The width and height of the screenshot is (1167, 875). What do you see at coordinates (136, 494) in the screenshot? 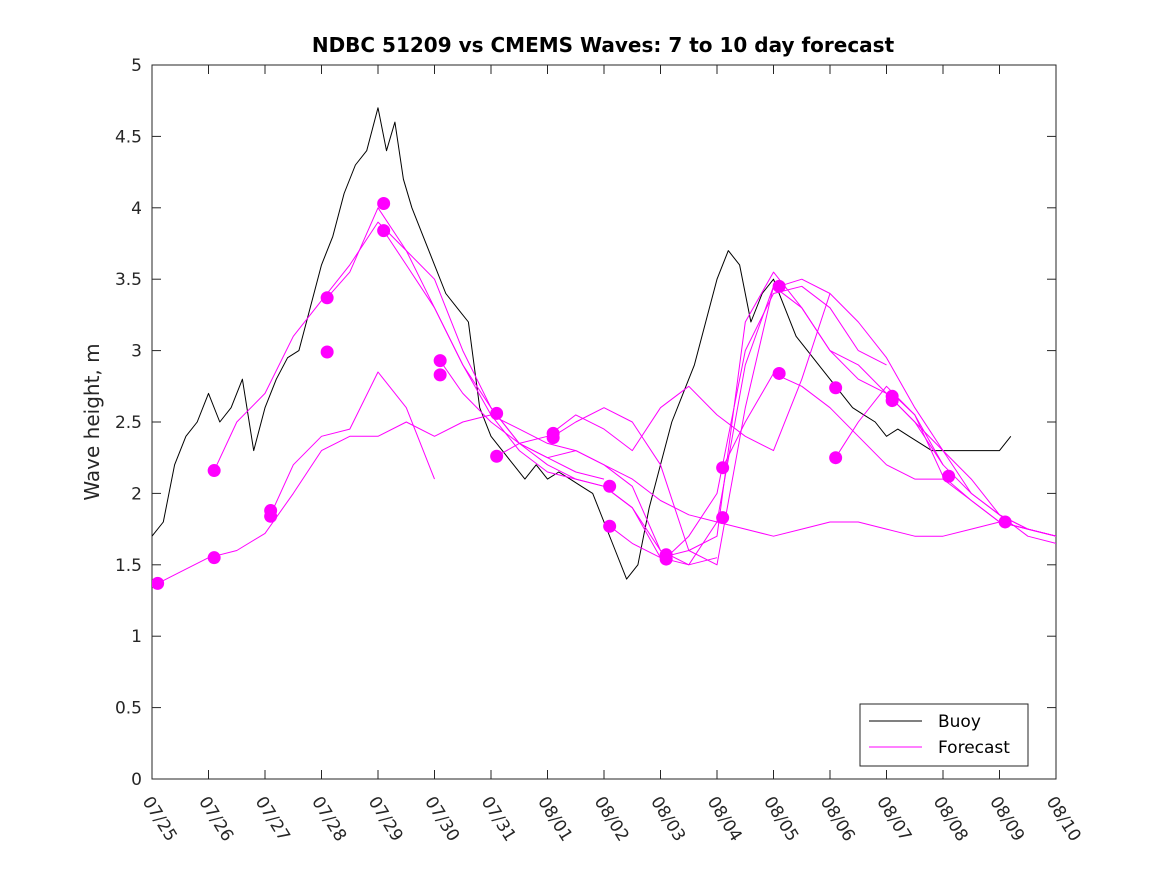
I see `y-tick-label: 2` at bounding box center [136, 494].